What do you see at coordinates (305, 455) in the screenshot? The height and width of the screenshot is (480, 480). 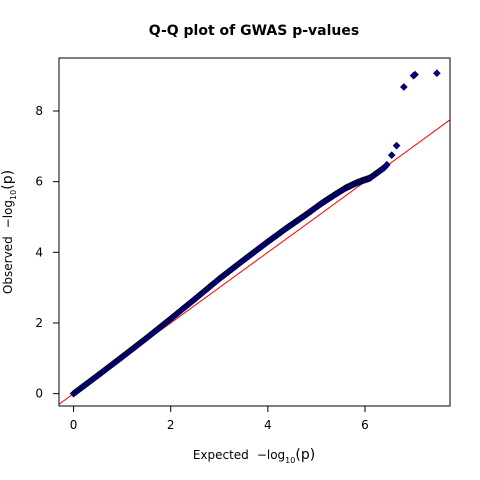 I see `x-axis-label-arg: (p)` at bounding box center [305, 455].